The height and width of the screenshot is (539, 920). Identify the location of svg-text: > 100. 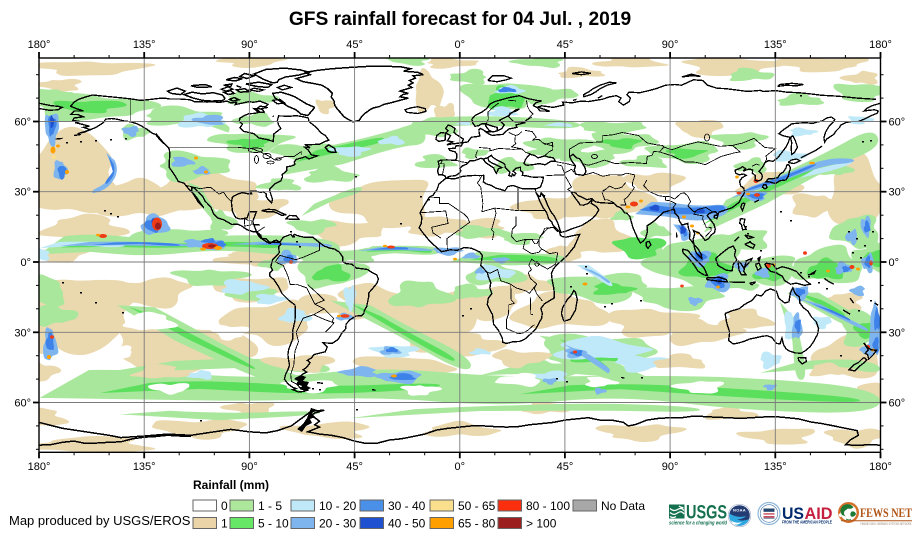
(541, 524).